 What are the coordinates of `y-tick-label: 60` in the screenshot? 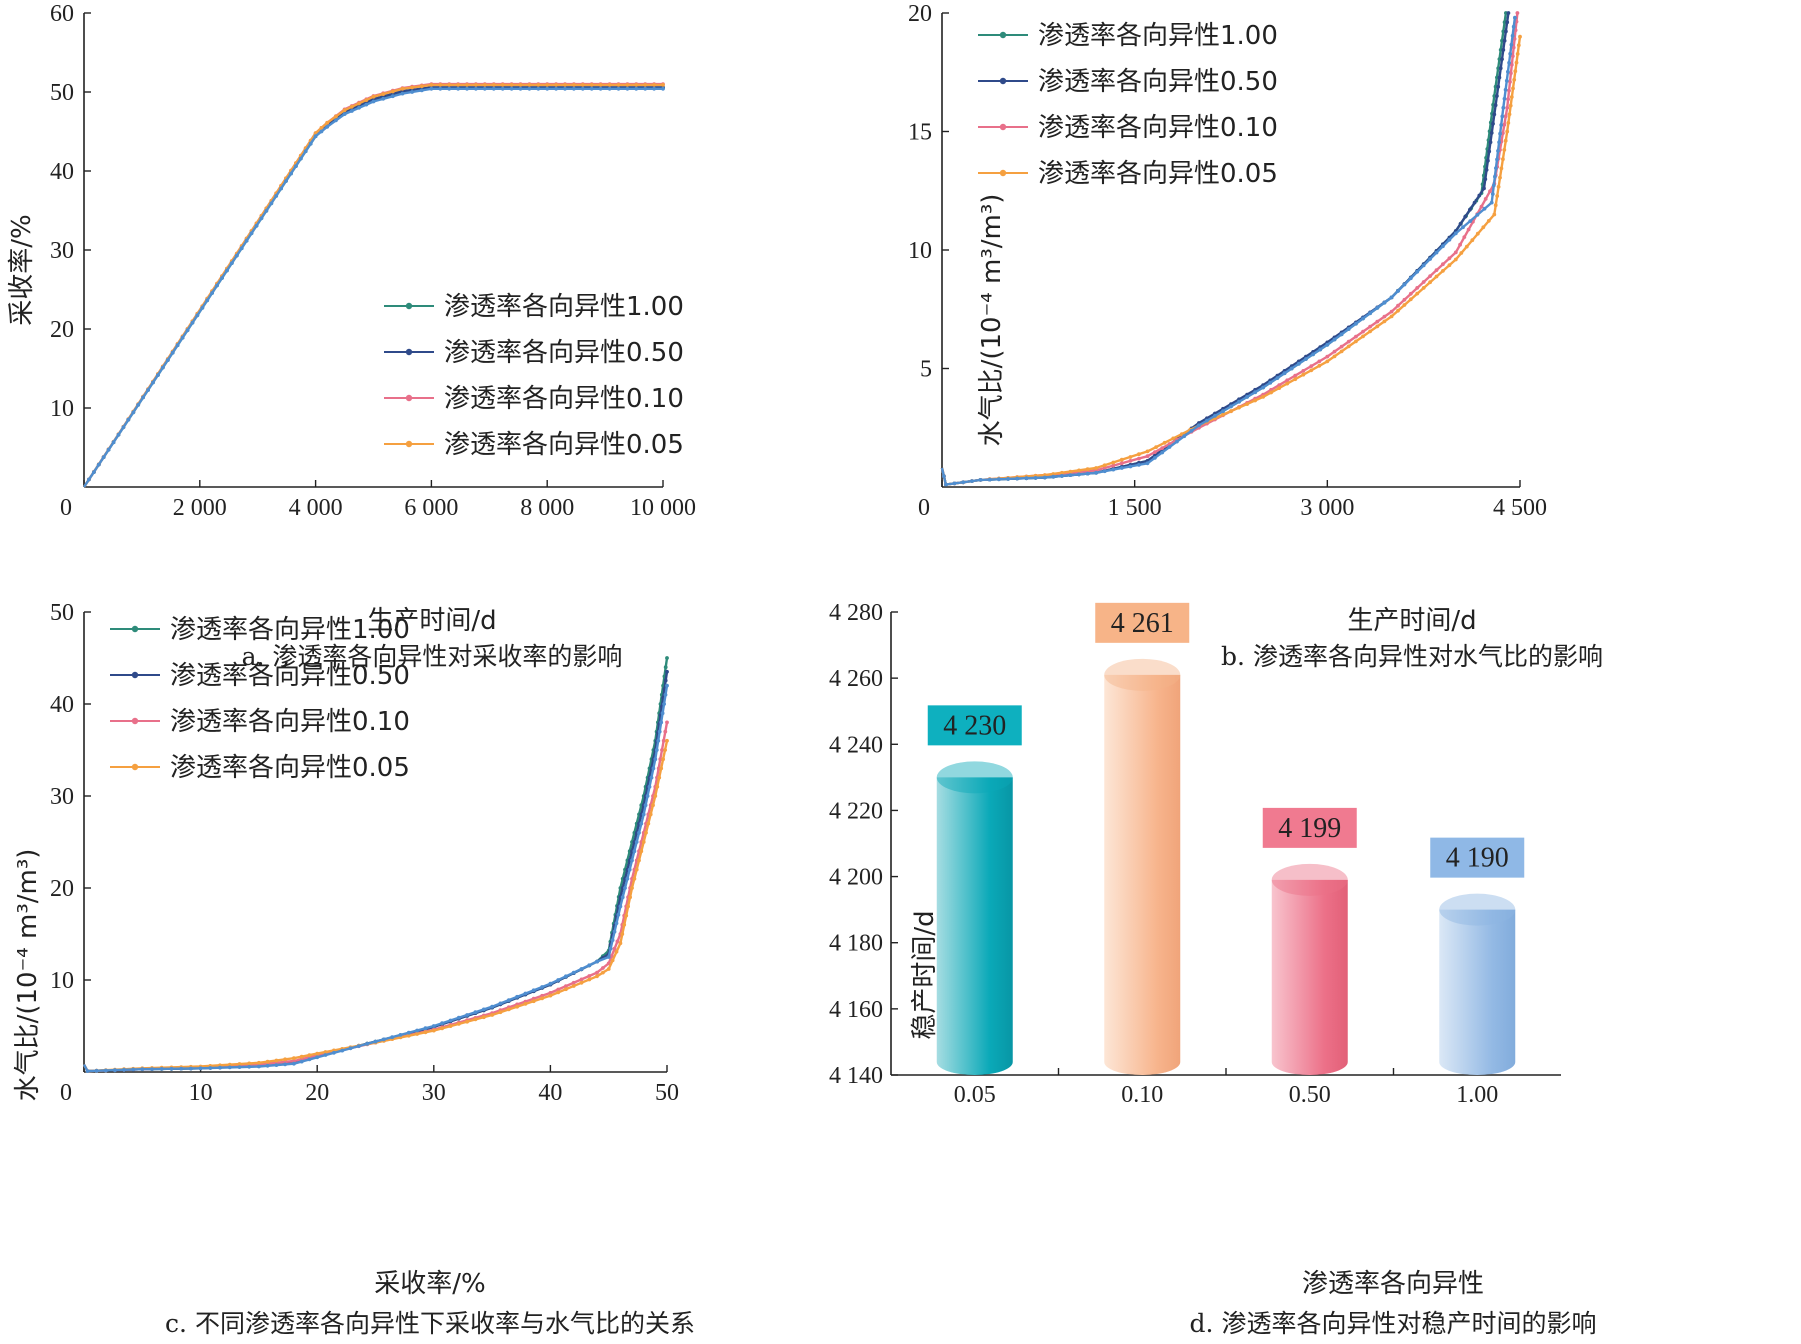 It's located at (62, 14).